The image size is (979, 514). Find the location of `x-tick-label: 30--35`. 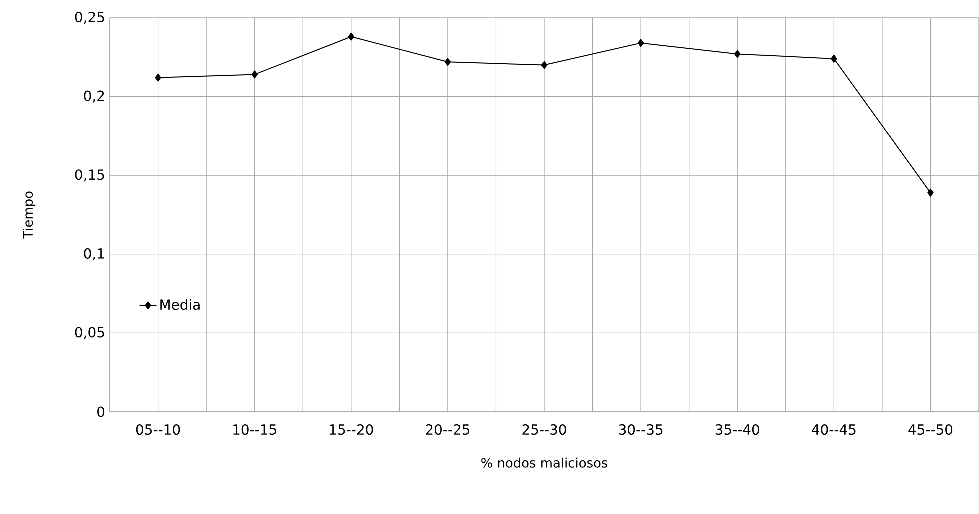

x-tick-label: 30--35 is located at coordinates (641, 430).